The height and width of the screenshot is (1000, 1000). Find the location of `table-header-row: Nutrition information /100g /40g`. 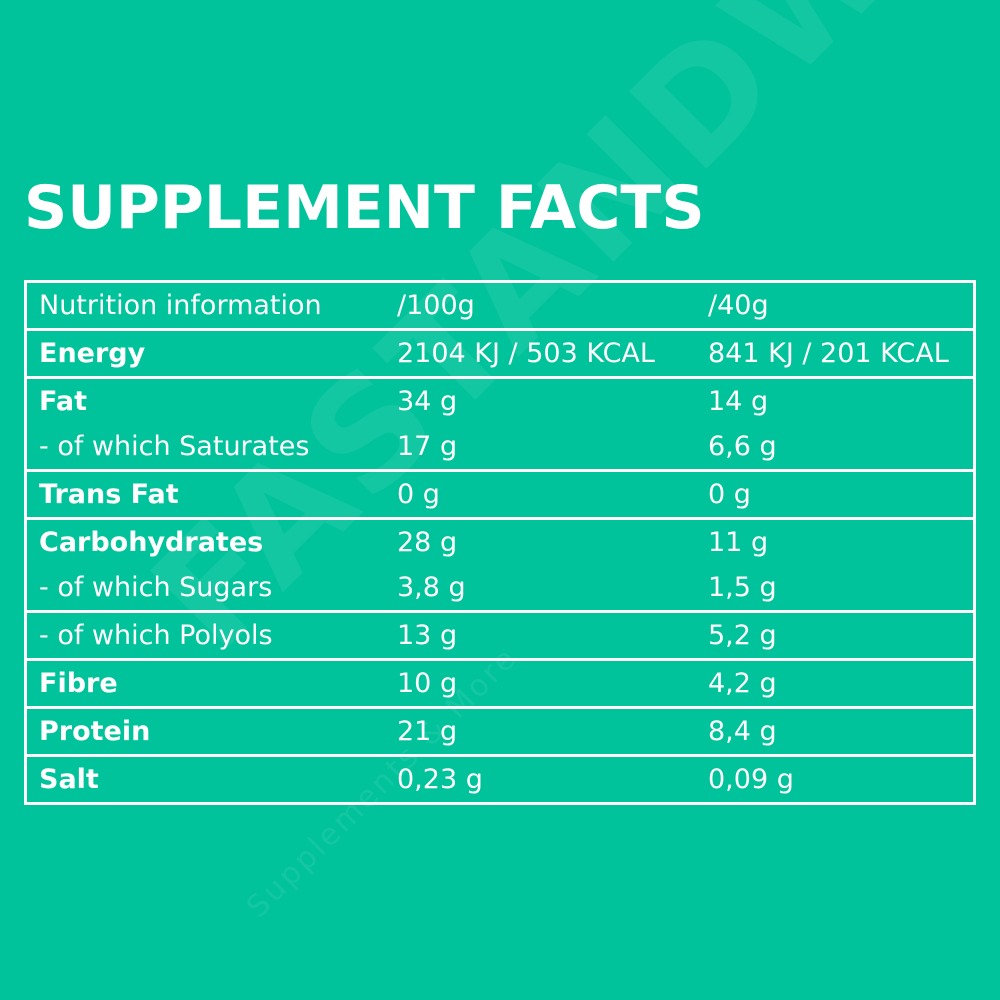

table-header-row: Nutrition information /100g /40g is located at coordinates (500, 306).